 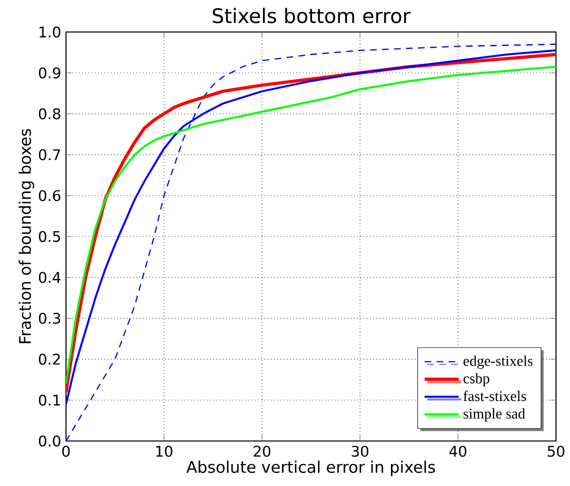 What do you see at coordinates (556, 451) in the screenshot?
I see `x-tick-label: 50` at bounding box center [556, 451].